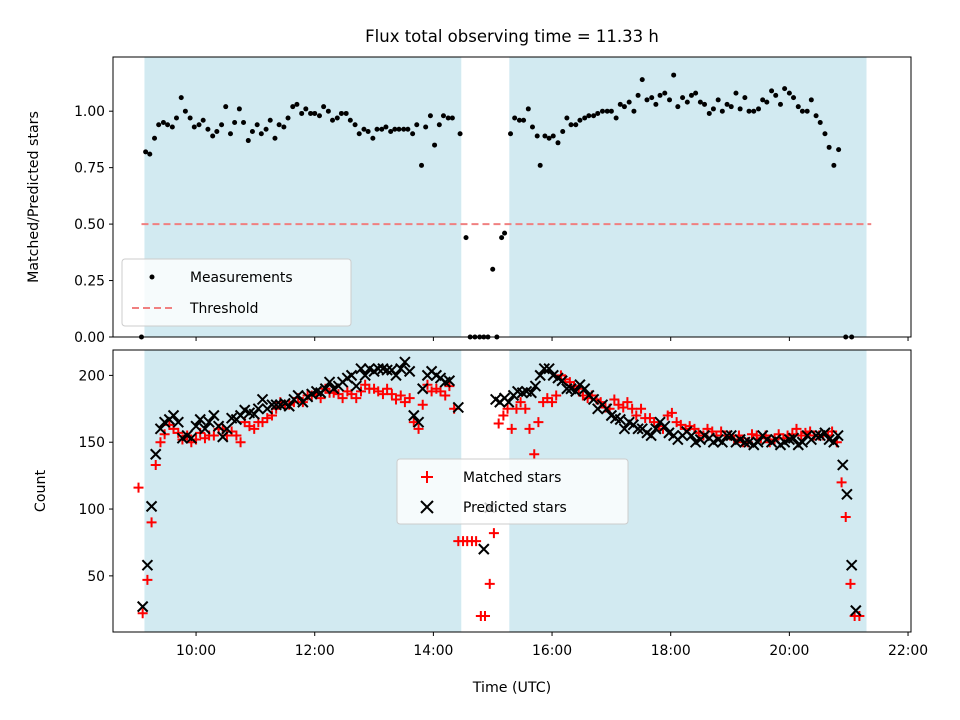  Describe the element at coordinates (511, 688) in the screenshot. I see `x-axis-label: Time (UTC)` at that location.